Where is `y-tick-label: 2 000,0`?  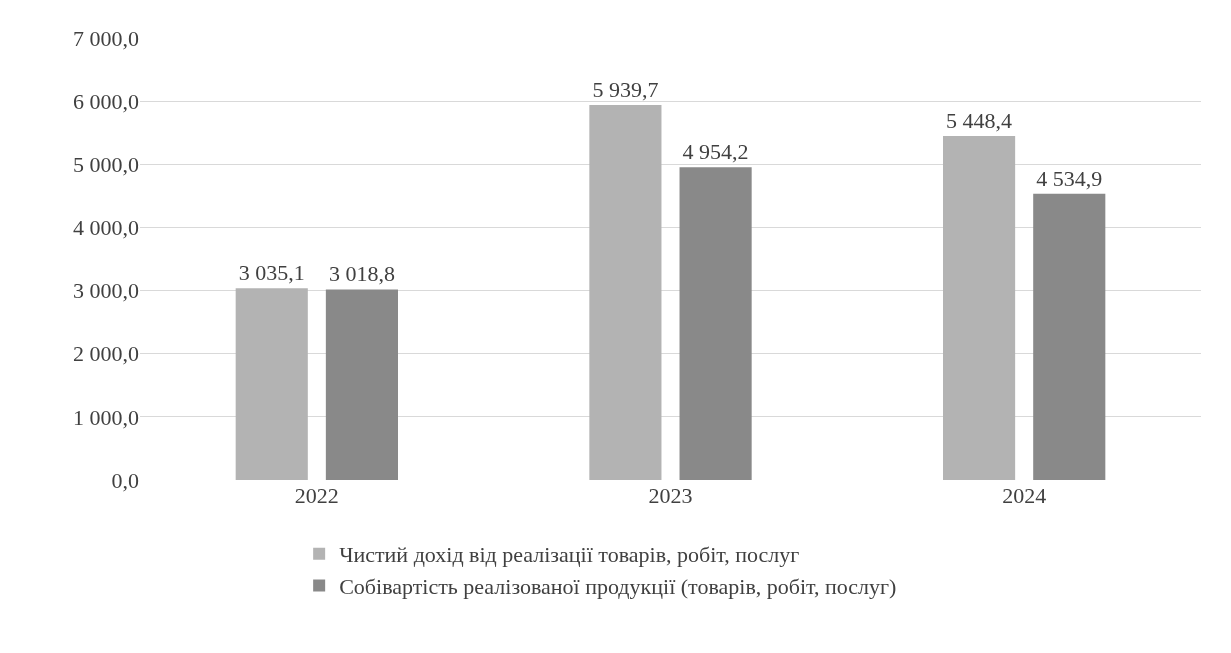
y-tick-label: 2 000,0 is located at coordinates (106, 354).